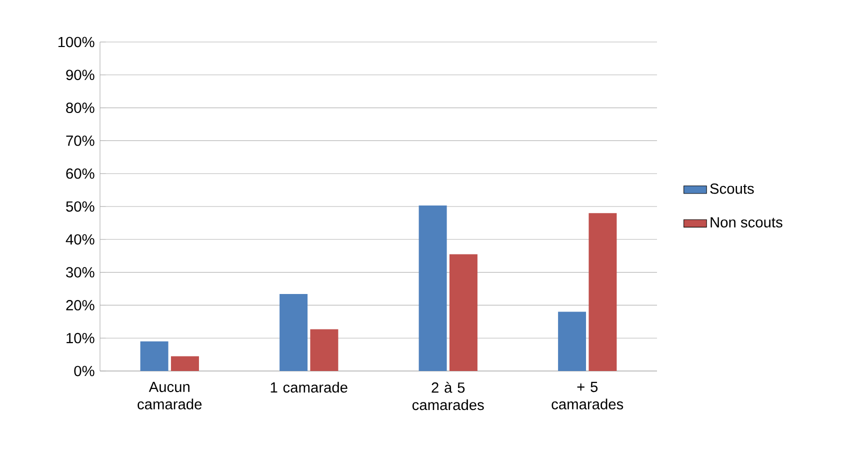 The image size is (855, 461). Describe the element at coordinates (170, 396) in the screenshot. I see `x-tick-label: Aucun camarade` at that location.